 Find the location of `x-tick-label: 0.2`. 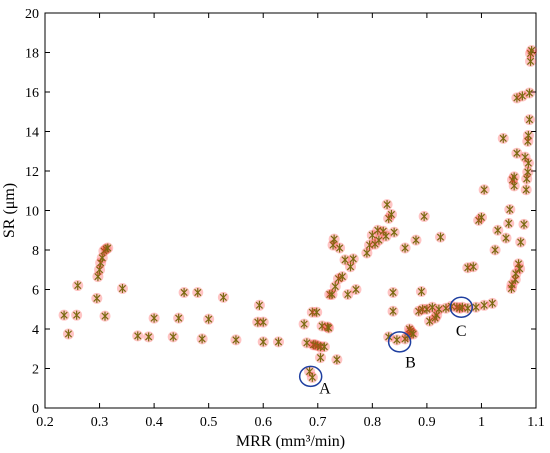

x-tick-label: 0.2 is located at coordinates (45, 422).